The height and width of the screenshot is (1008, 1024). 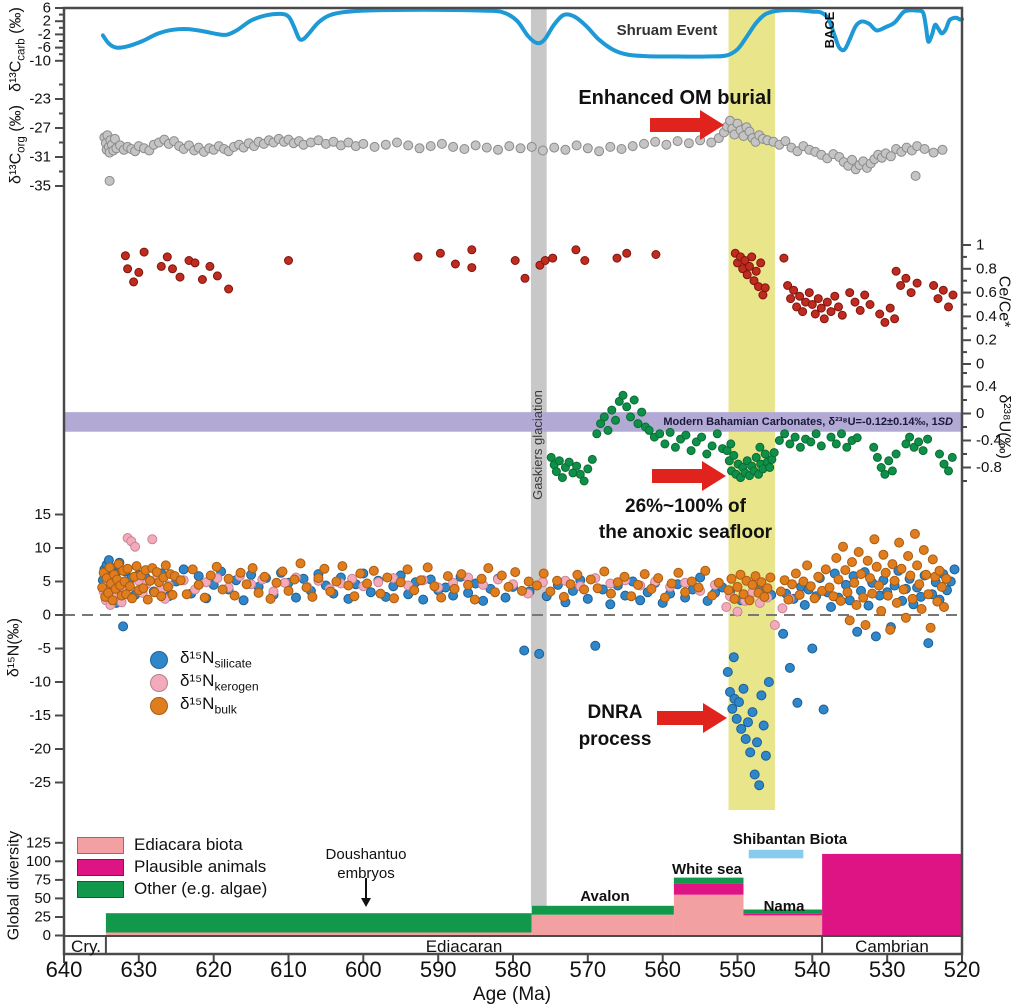 I want to click on gaskiers-band, so click(x=538, y=457).